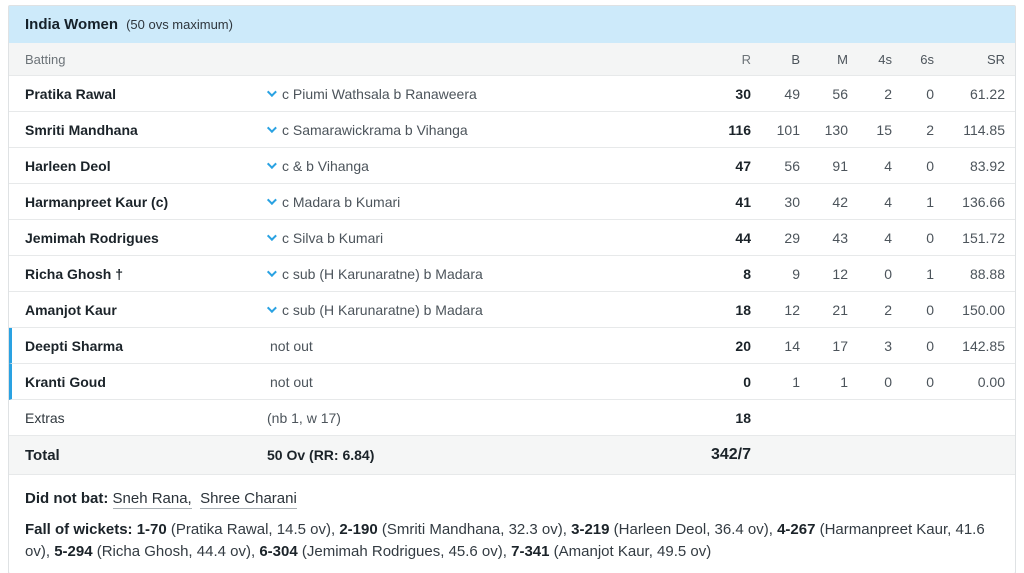 Image resolution: width=1024 pixels, height=573 pixels. What do you see at coordinates (512, 418) in the screenshot?
I see `extras-row: Extras (nb 1, w 17) 18` at bounding box center [512, 418].